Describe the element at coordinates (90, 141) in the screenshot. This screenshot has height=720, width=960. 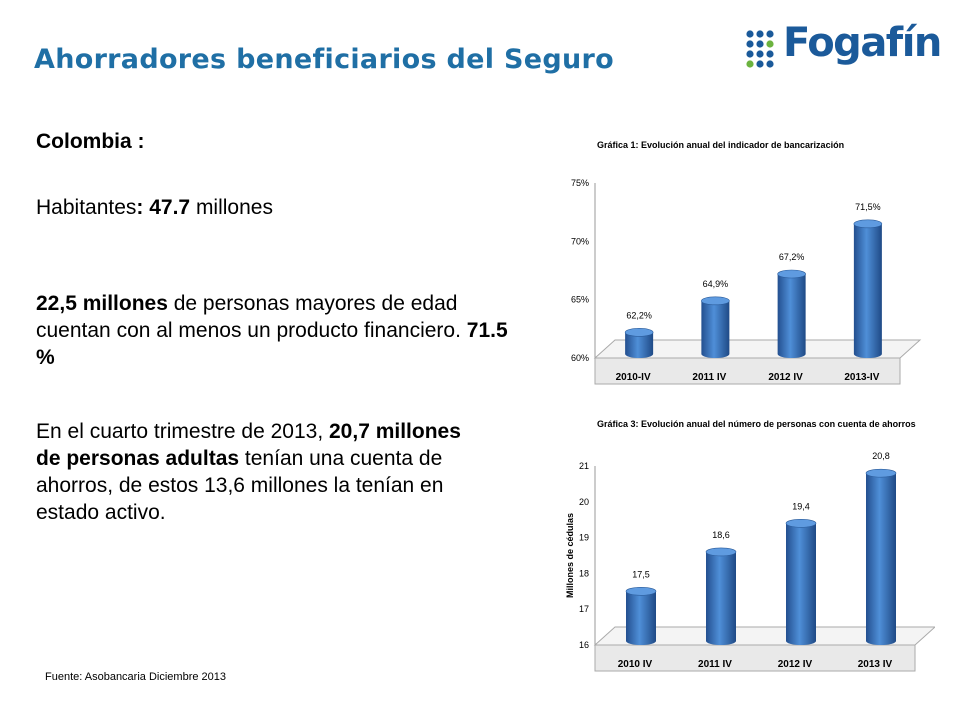
I see `country-heading: Colombia :` at that location.